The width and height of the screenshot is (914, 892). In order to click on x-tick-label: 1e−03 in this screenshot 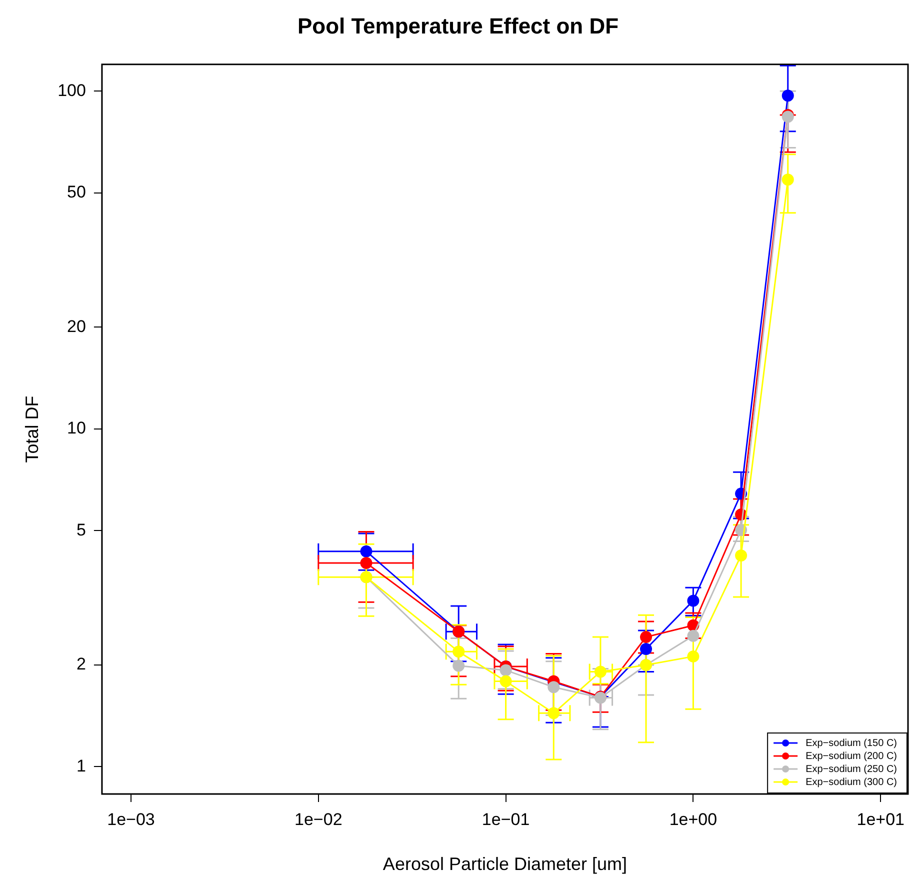, I will do `click(131, 819)`.